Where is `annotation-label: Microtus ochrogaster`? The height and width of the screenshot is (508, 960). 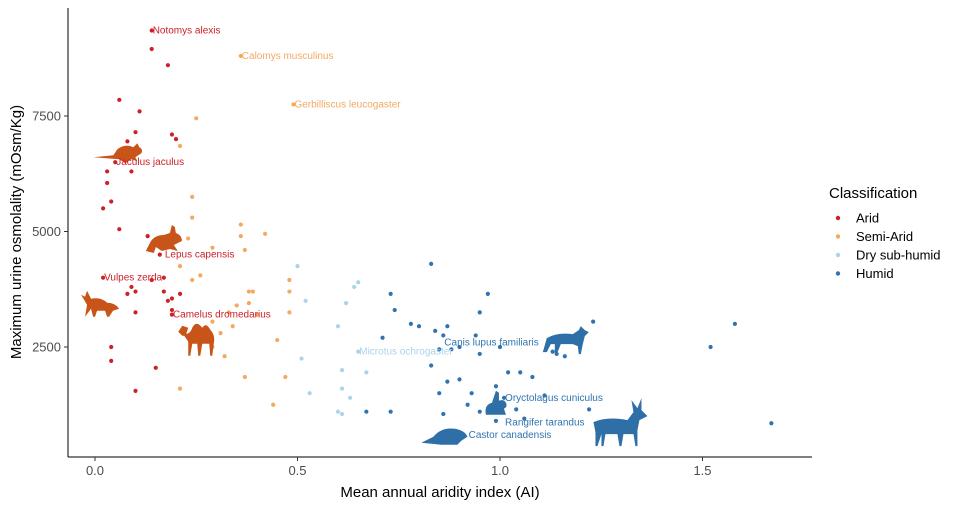 annotation-label: Microtus ochrogaster is located at coordinates (406, 352).